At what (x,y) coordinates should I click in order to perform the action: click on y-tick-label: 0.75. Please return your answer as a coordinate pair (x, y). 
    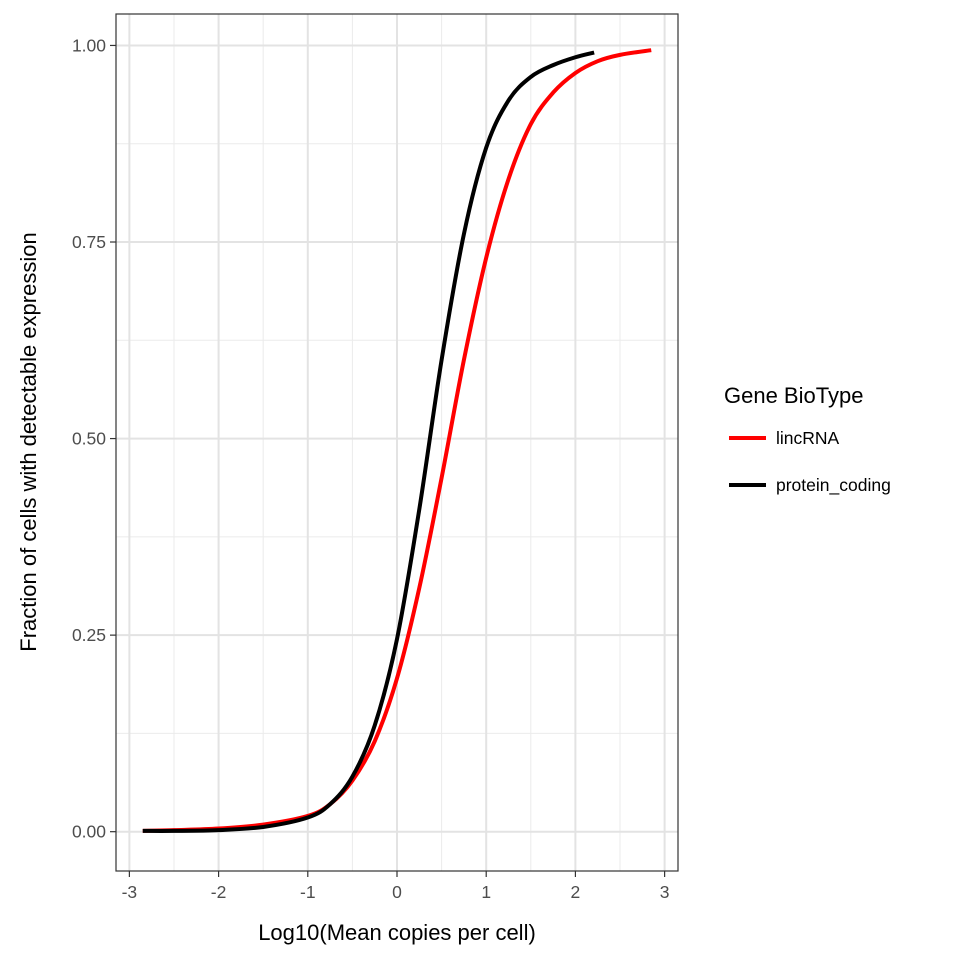
    Looking at the image, I should click on (89, 242).